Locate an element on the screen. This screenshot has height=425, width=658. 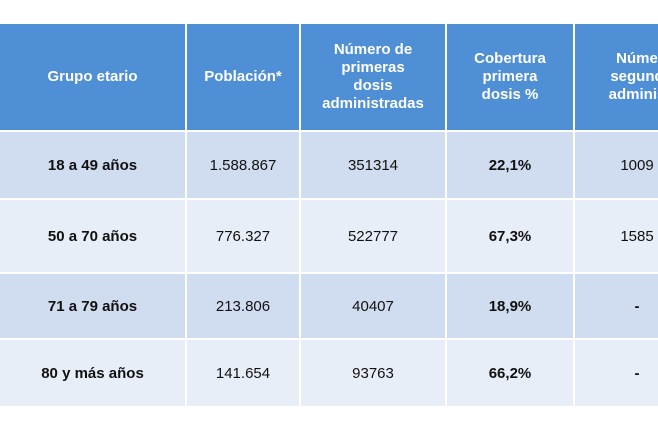
header-poblacion: Población* is located at coordinates (243, 77).